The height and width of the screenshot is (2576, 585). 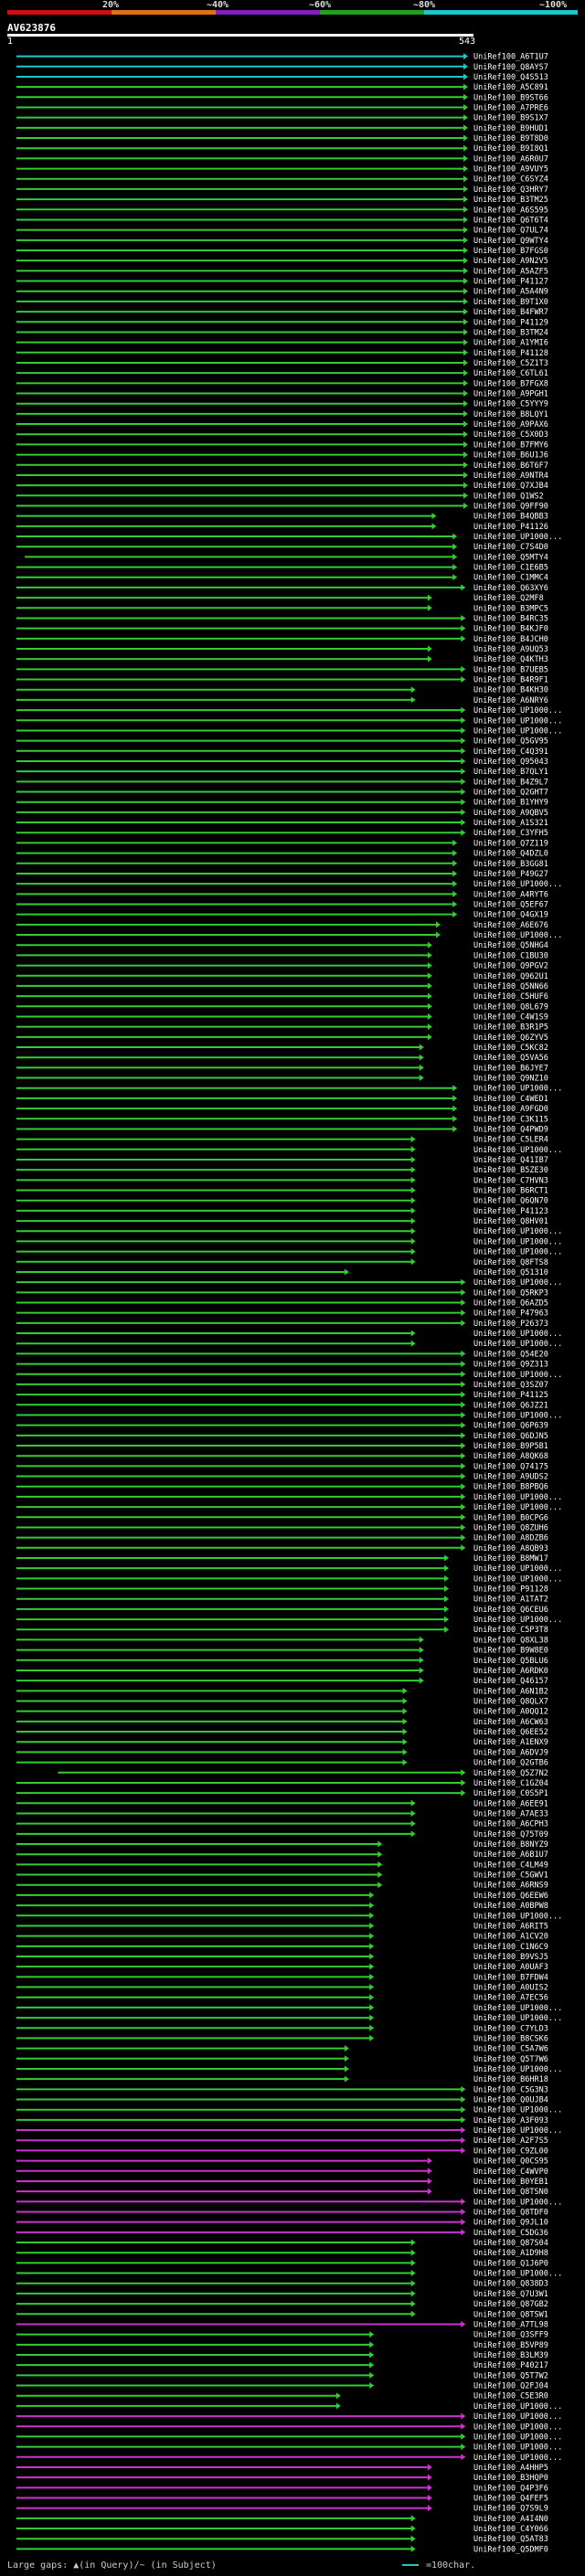 What do you see at coordinates (282, 57) in the screenshot?
I see `hit-row: UniRef100_A6T1U7` at bounding box center [282, 57].